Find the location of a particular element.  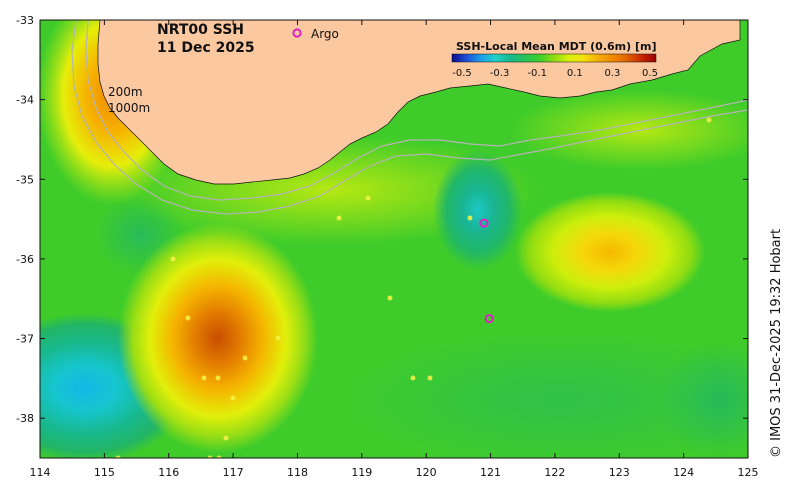

x-tick-label: 120 is located at coordinates (426, 472).